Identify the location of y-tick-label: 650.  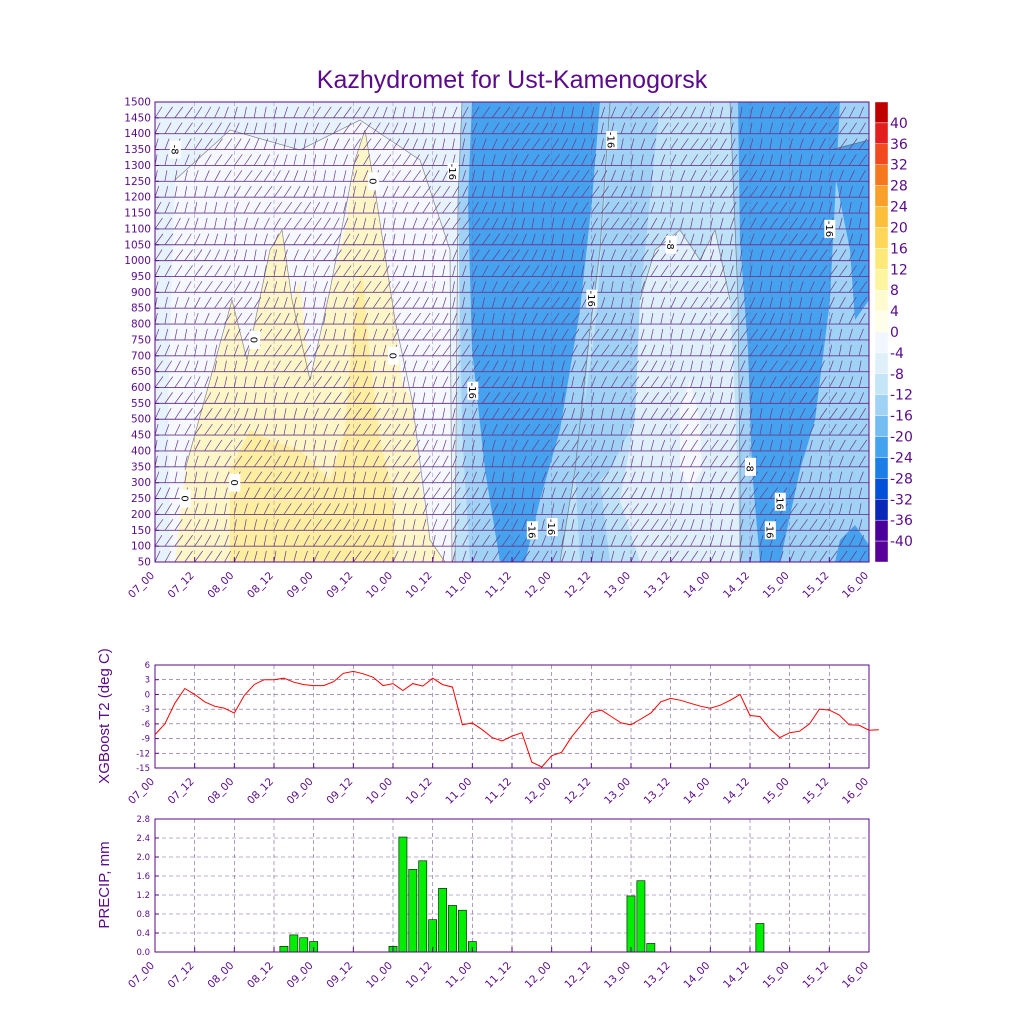
(141, 372).